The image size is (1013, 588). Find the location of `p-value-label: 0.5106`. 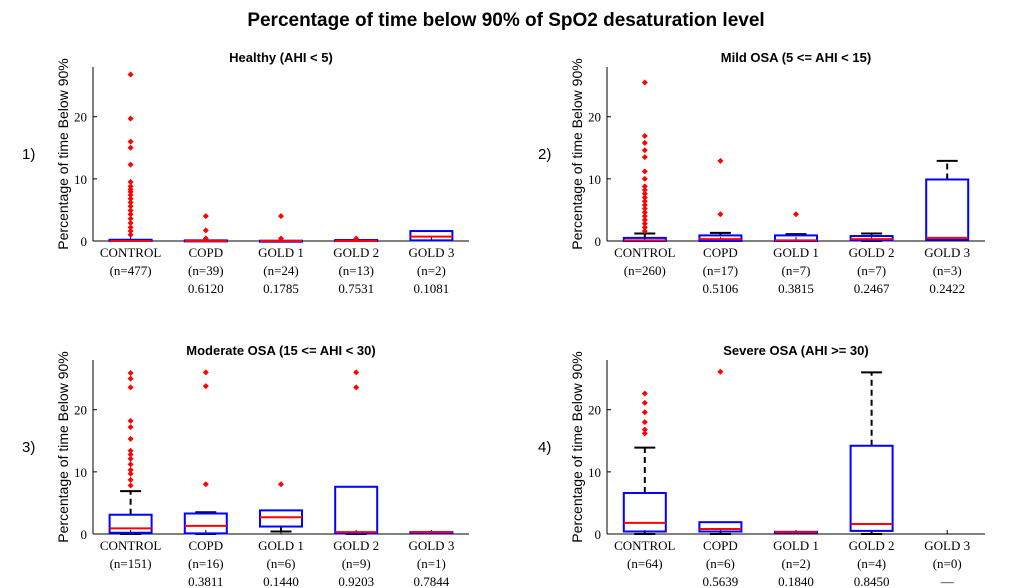

p-value-label: 0.5106 is located at coordinates (721, 288).